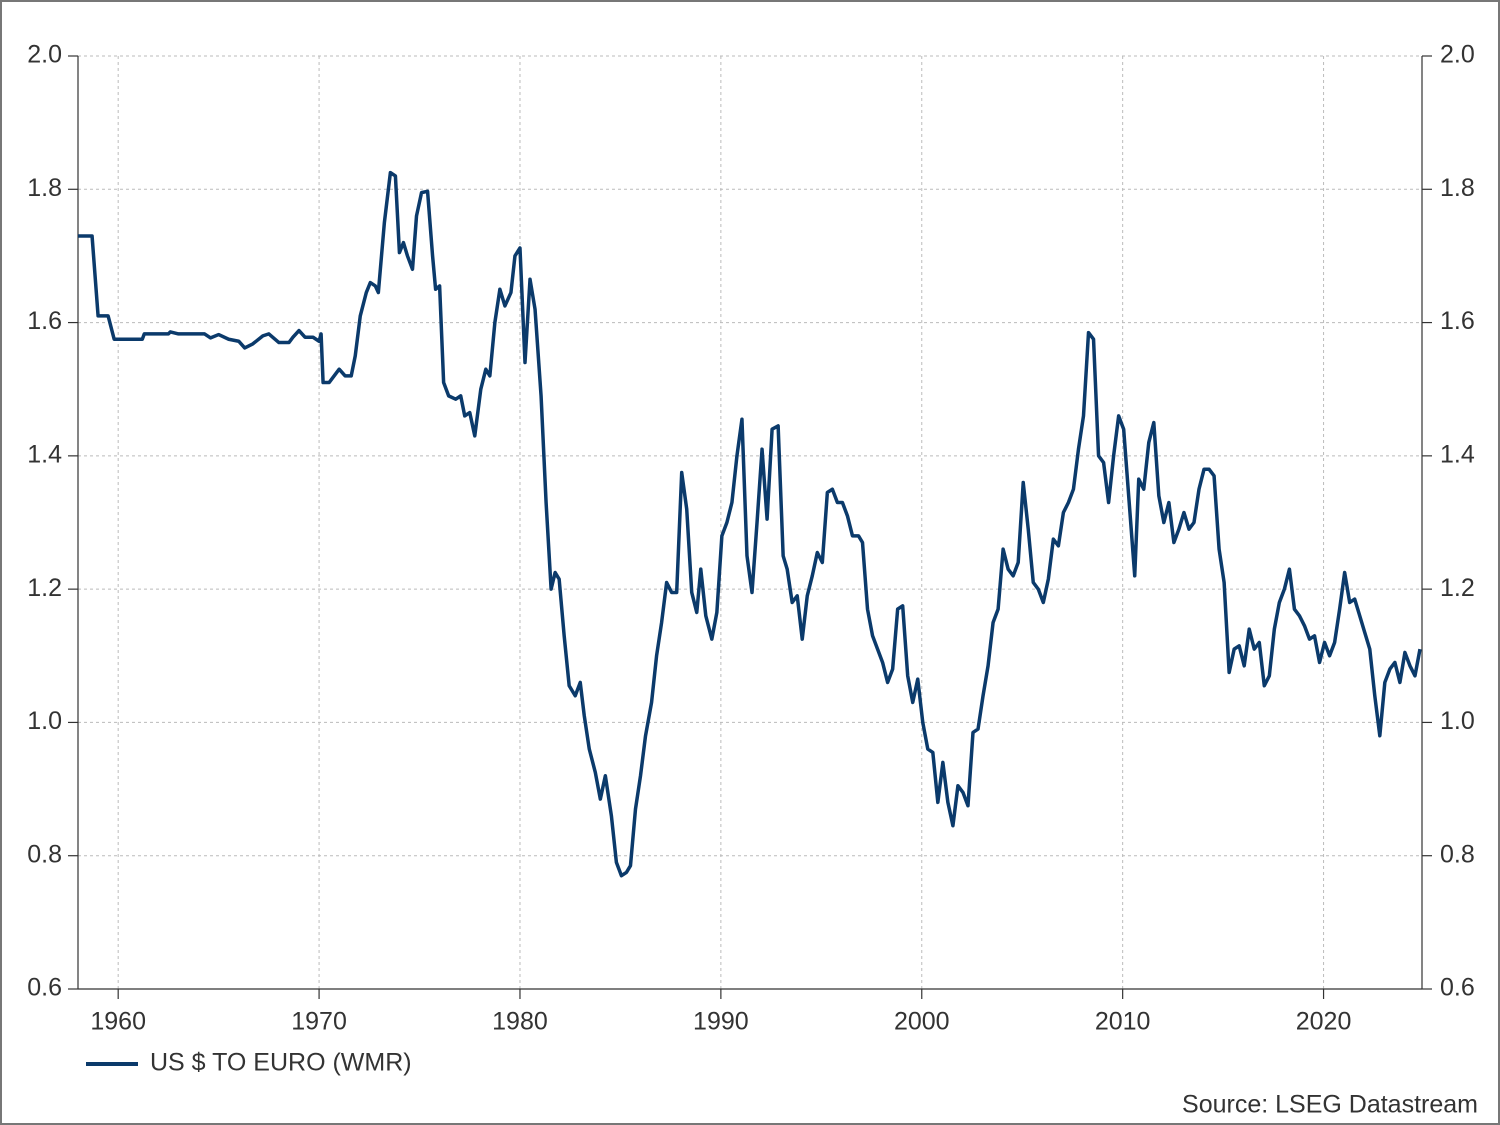 This screenshot has height=1125, width=1500. Describe the element at coordinates (44, 55) in the screenshot. I see `y-tick-label: 2.0` at that location.